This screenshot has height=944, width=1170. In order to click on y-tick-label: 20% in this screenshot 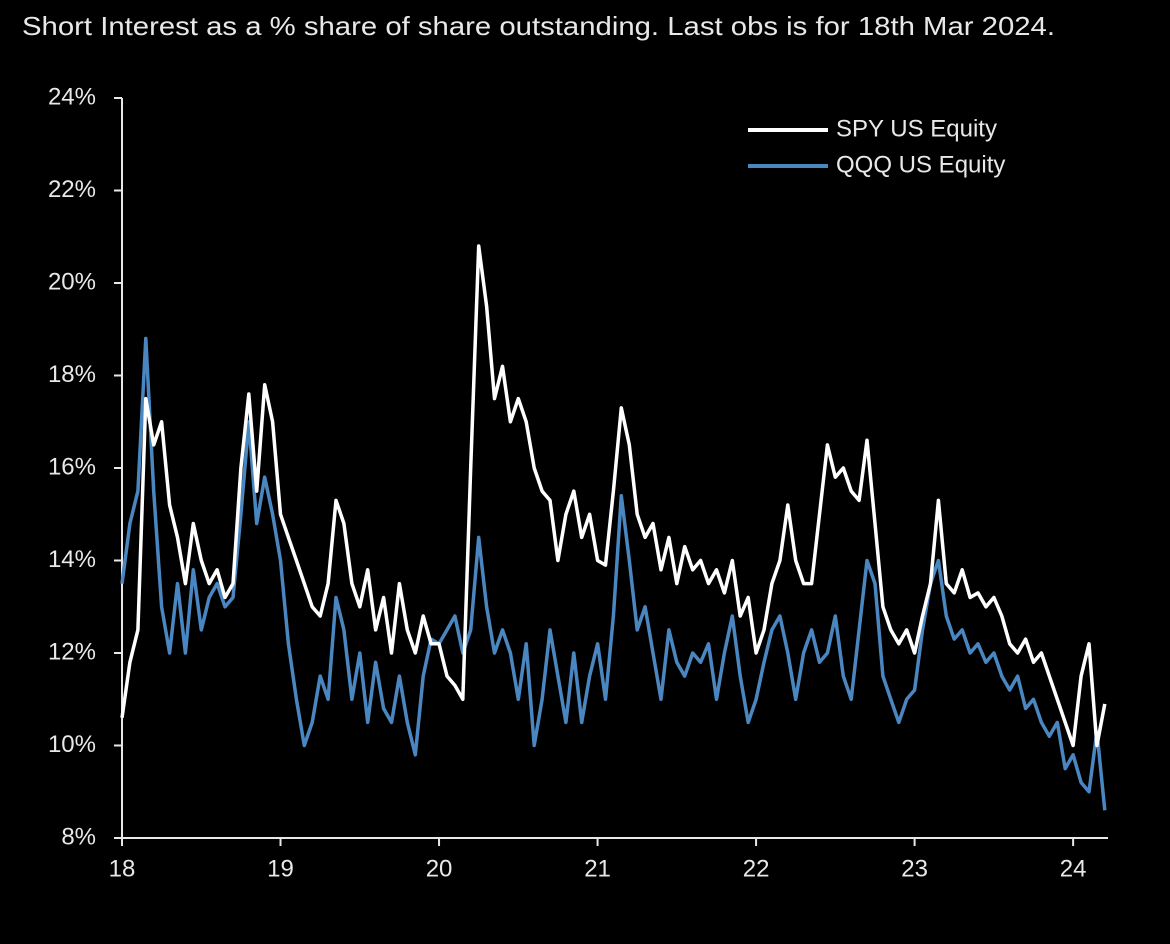, I will do `click(72, 281)`.